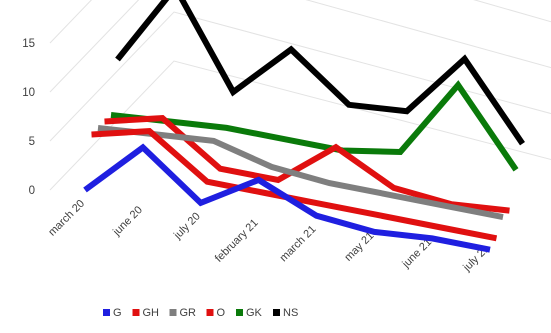  I want to click on x-tick-label: february 21, so click(237, 241).